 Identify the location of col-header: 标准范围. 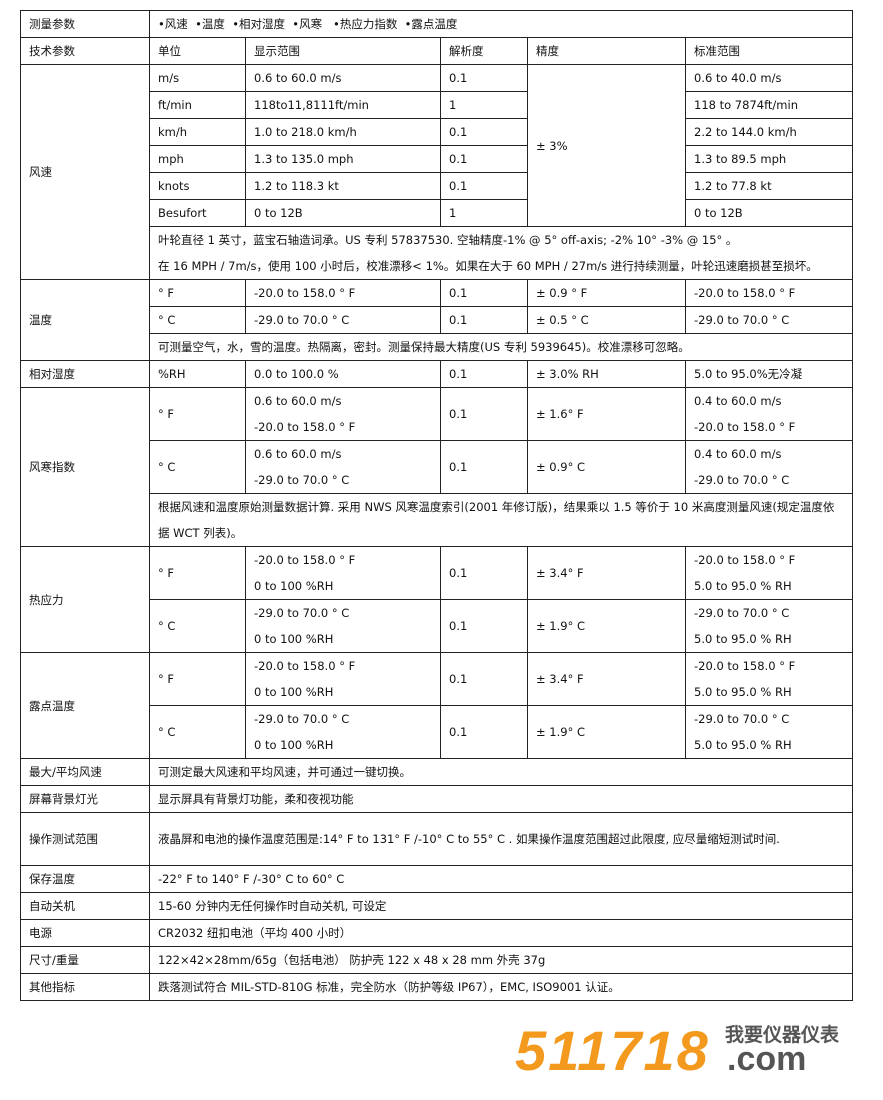
(769, 51).